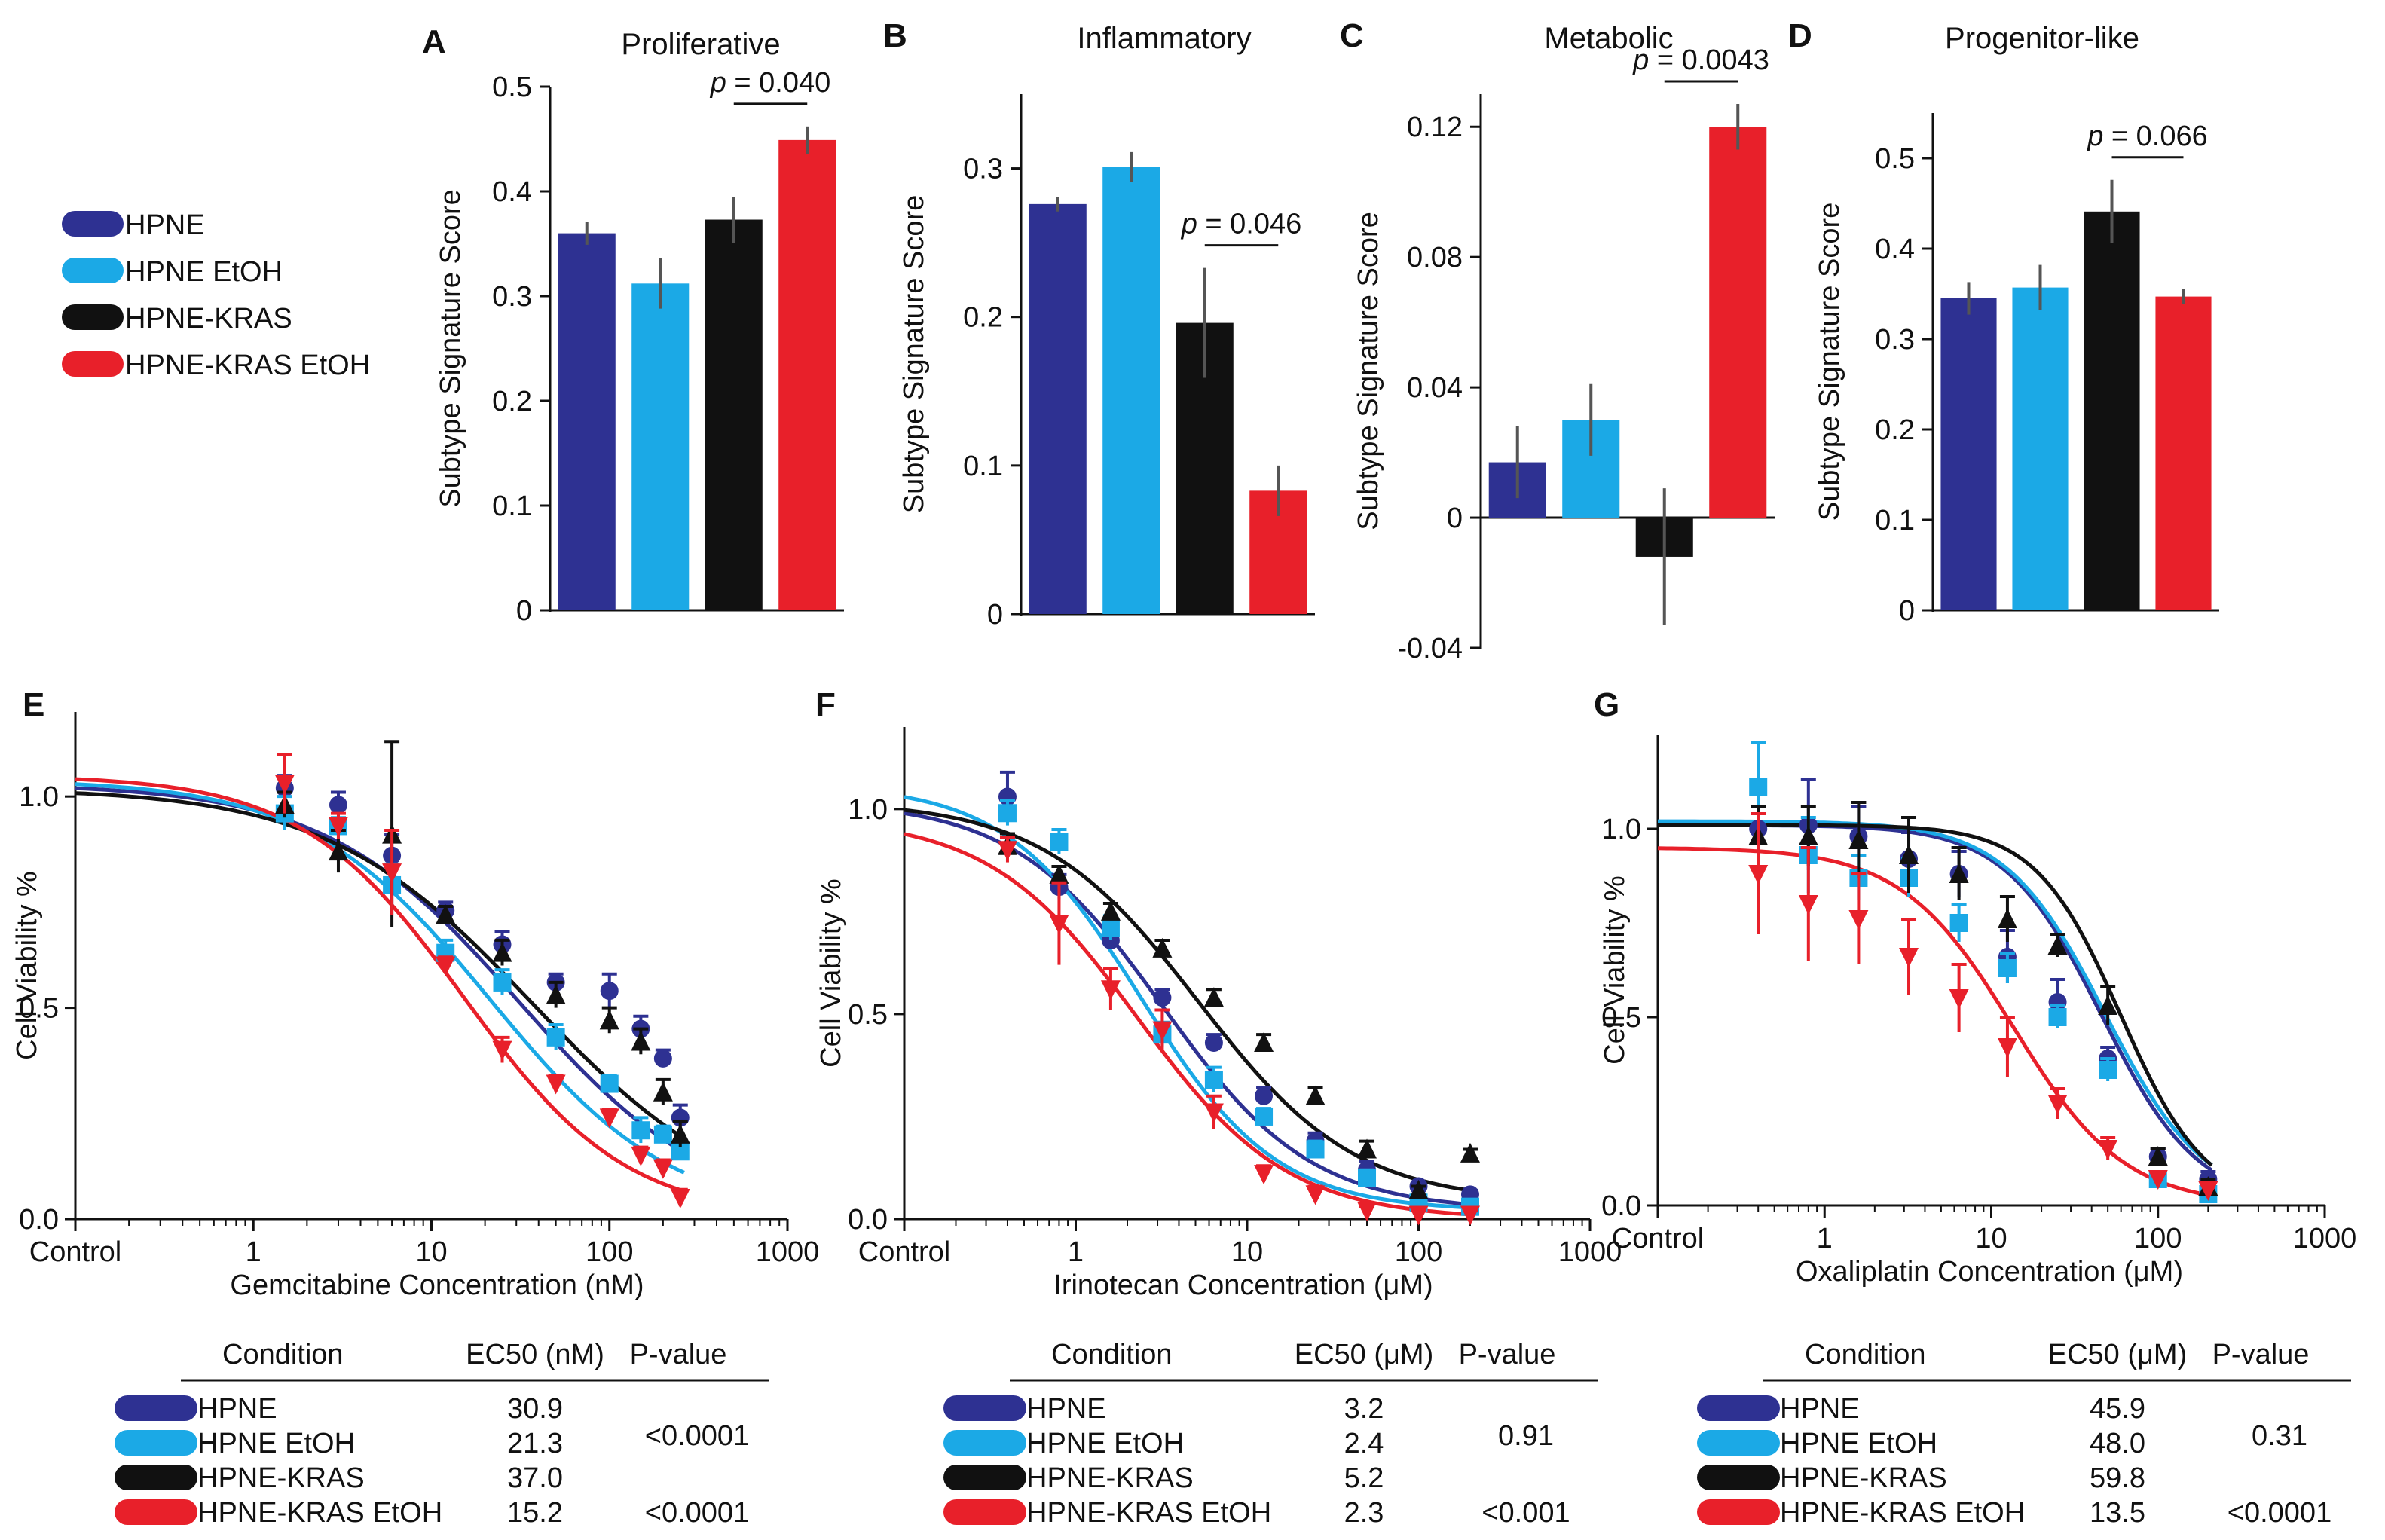  I want to click on table-ec50: 3.2, so click(1364, 1409).